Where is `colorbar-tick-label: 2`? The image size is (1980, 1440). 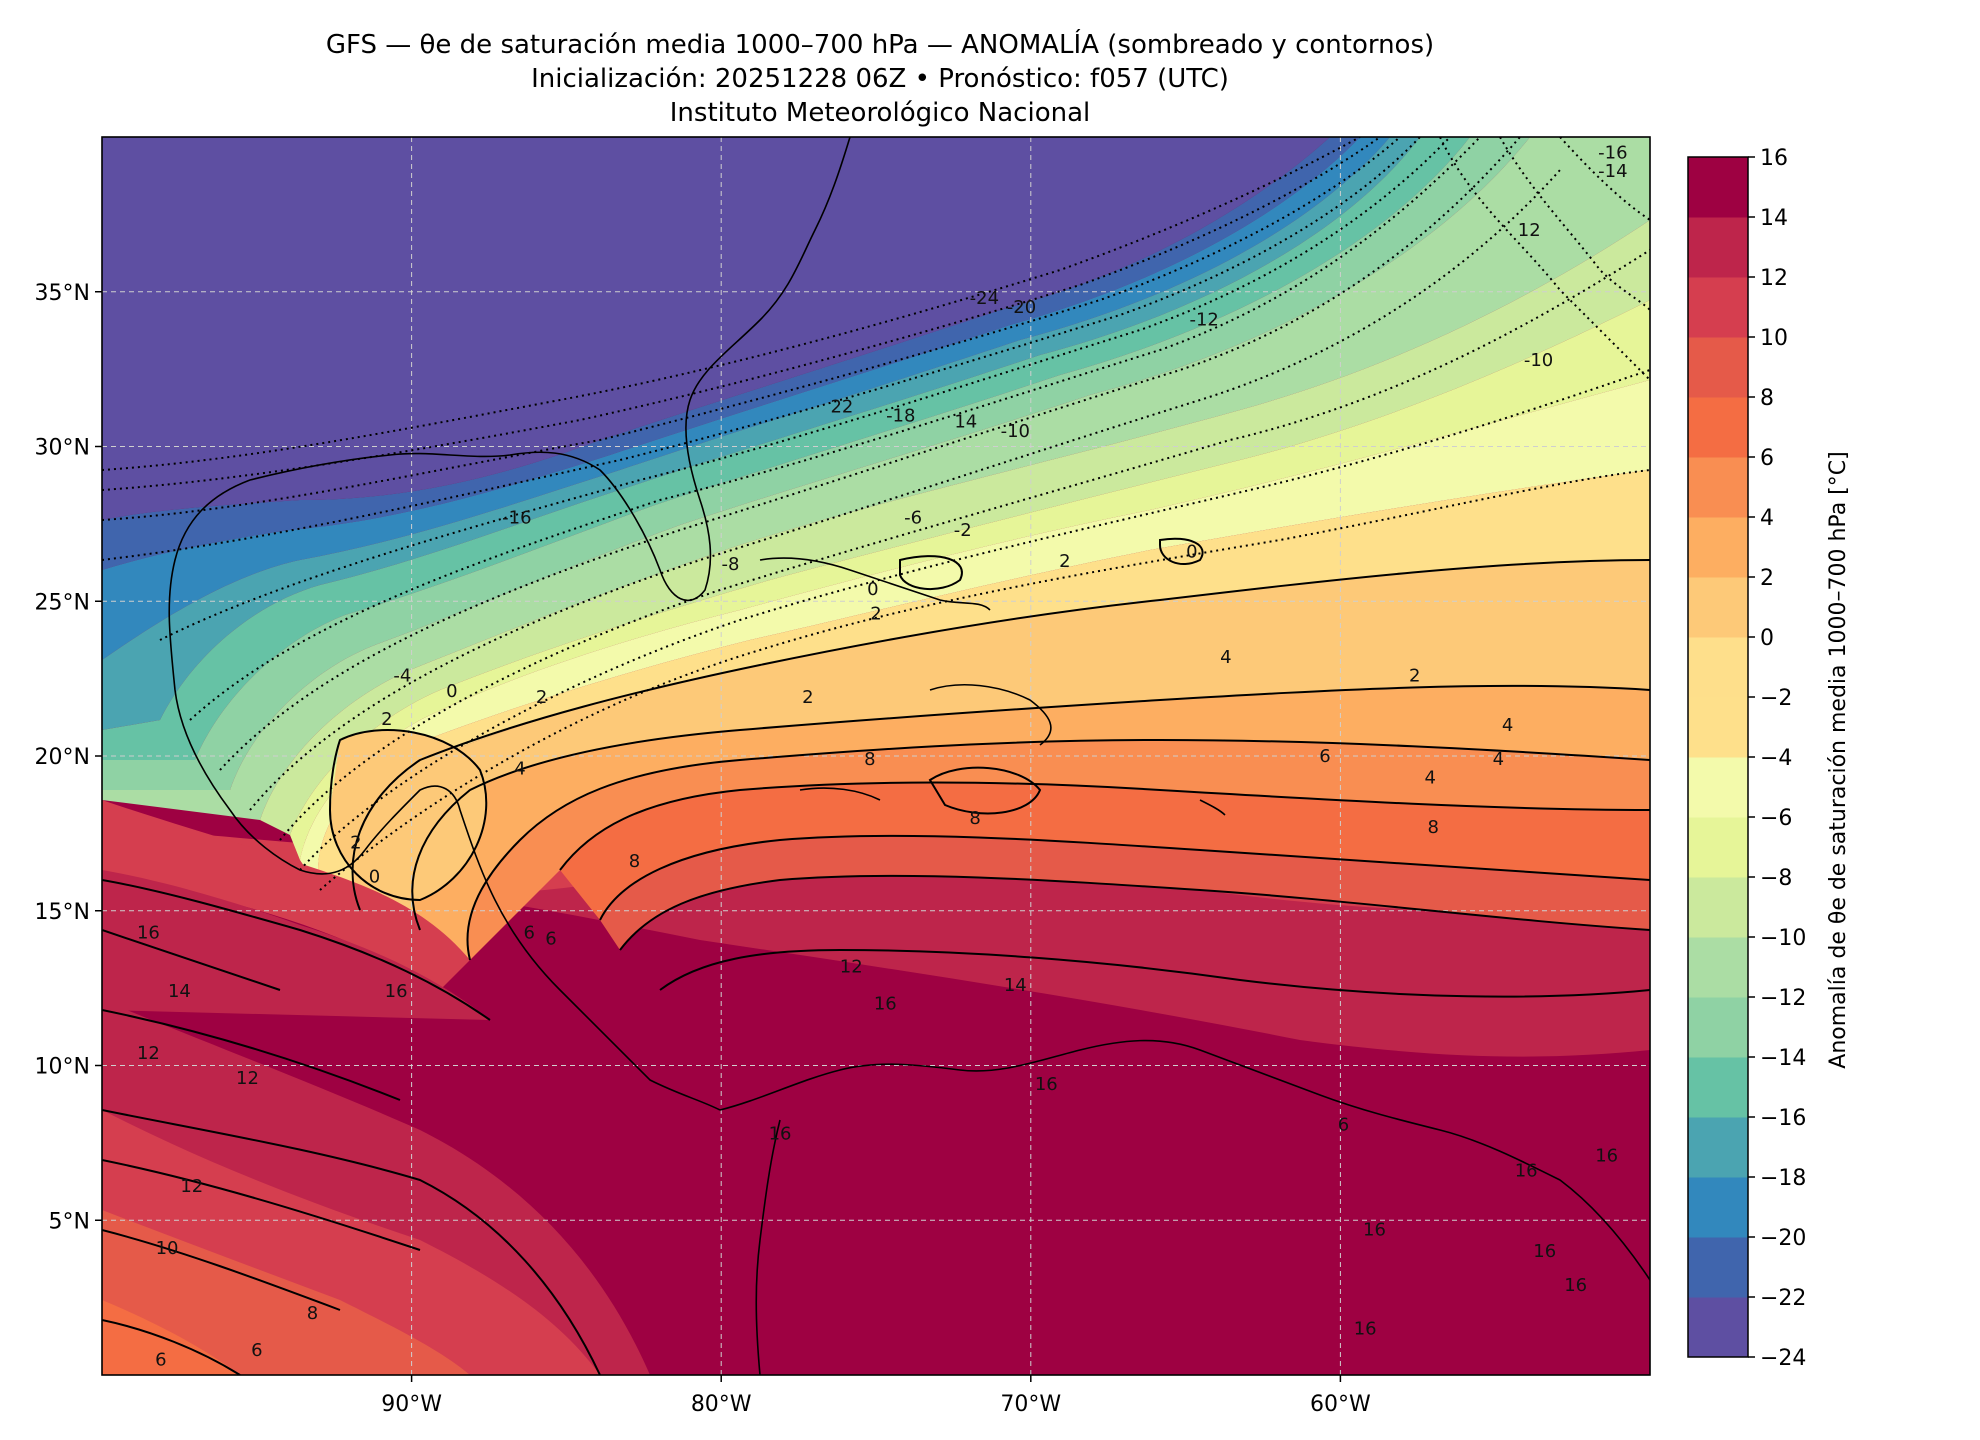
colorbar-tick-label: 2 is located at coordinates (1767, 578).